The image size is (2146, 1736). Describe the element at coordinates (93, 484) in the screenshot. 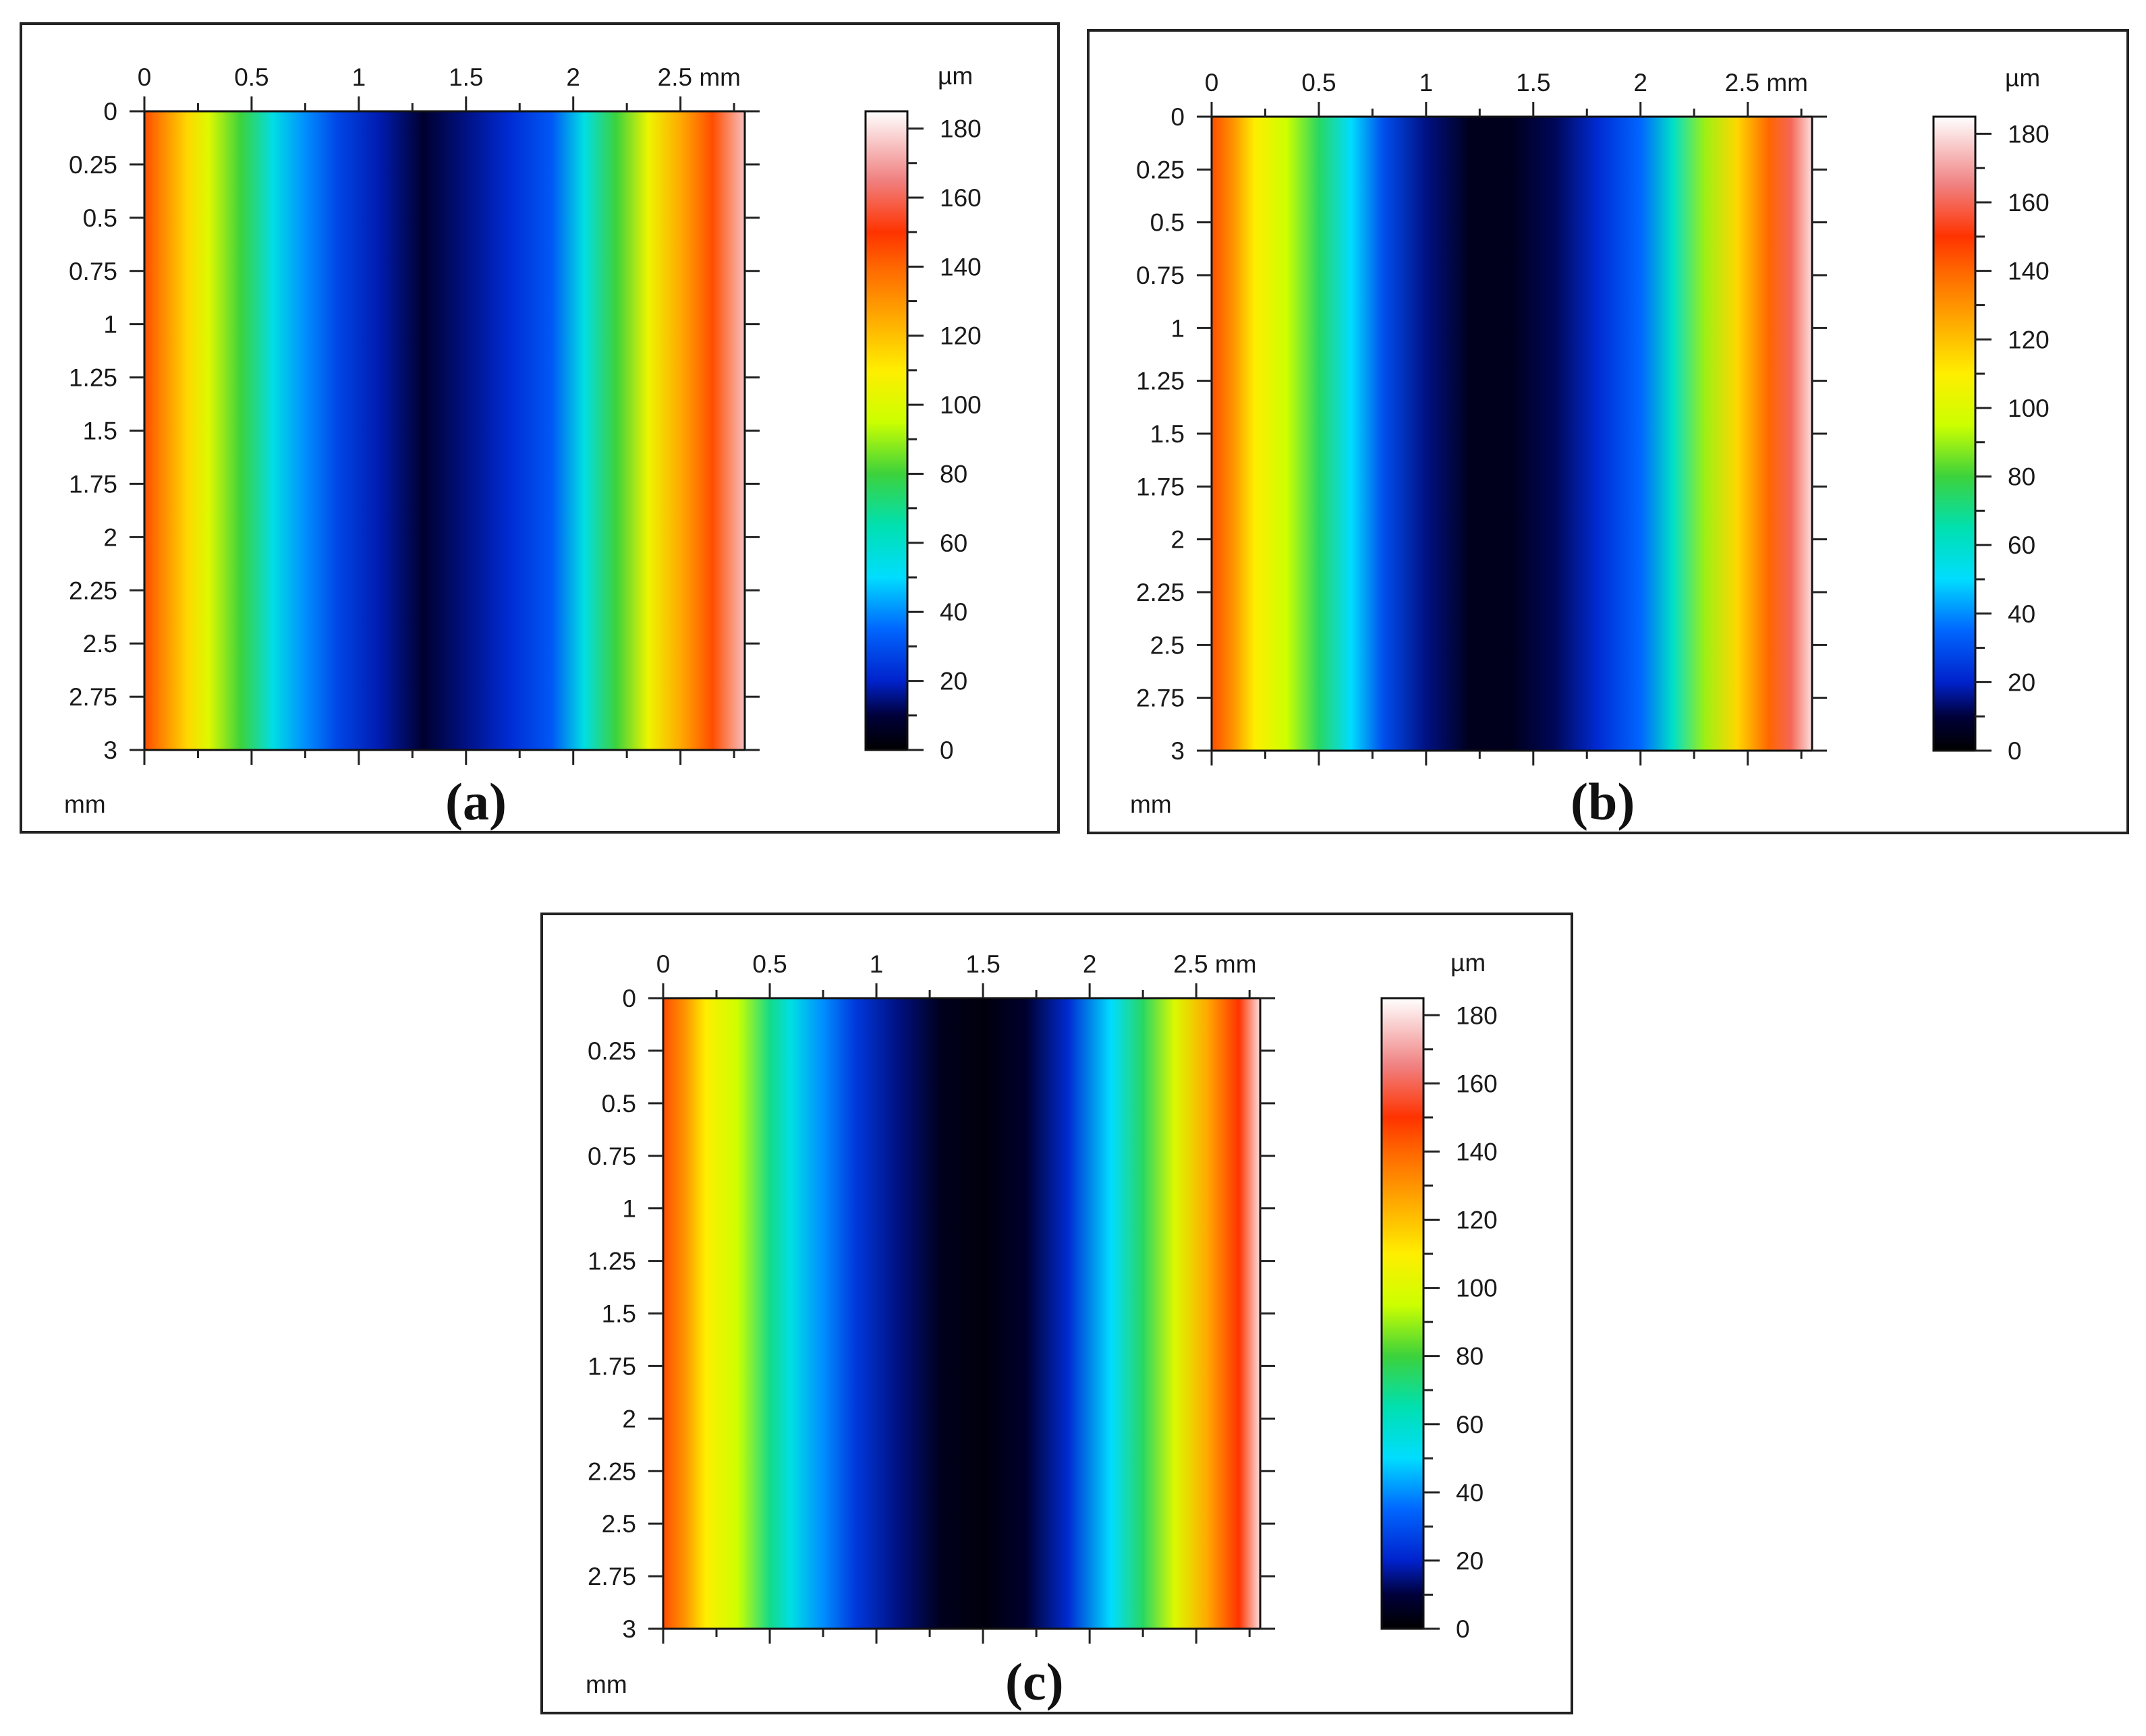

I see `y-tick-label: 1.75` at that location.